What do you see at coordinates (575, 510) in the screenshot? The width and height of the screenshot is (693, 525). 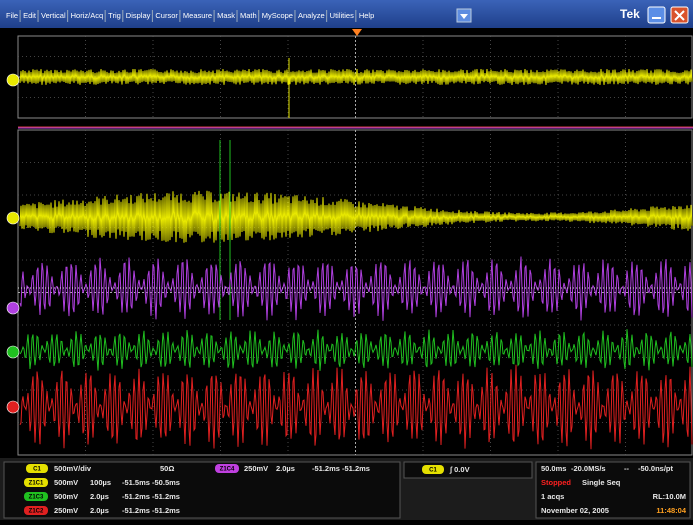 I see `date: November 02, 2005` at bounding box center [575, 510].